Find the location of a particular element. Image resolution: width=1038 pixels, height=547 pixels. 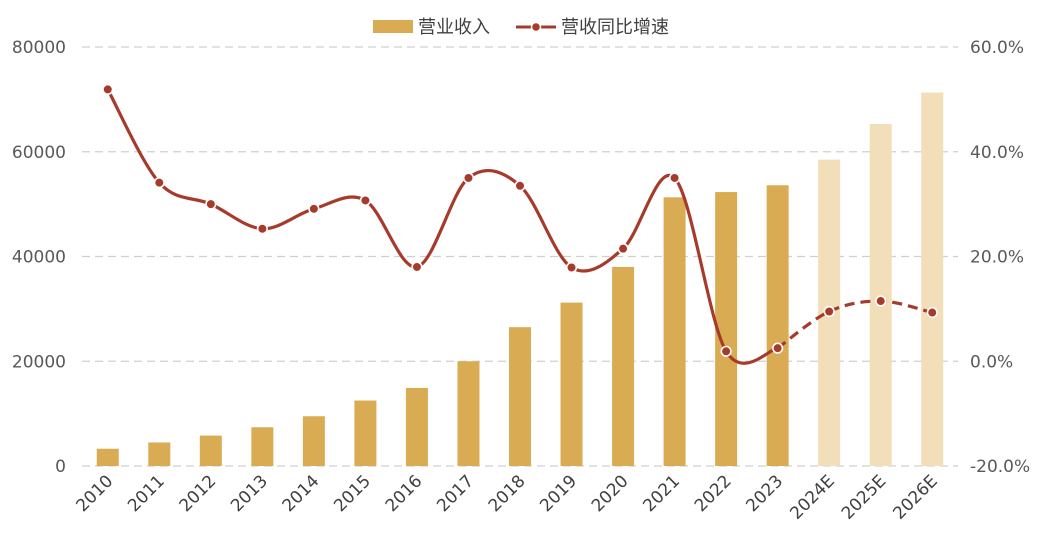

x-tick-label: 2020 is located at coordinates (610, 493).